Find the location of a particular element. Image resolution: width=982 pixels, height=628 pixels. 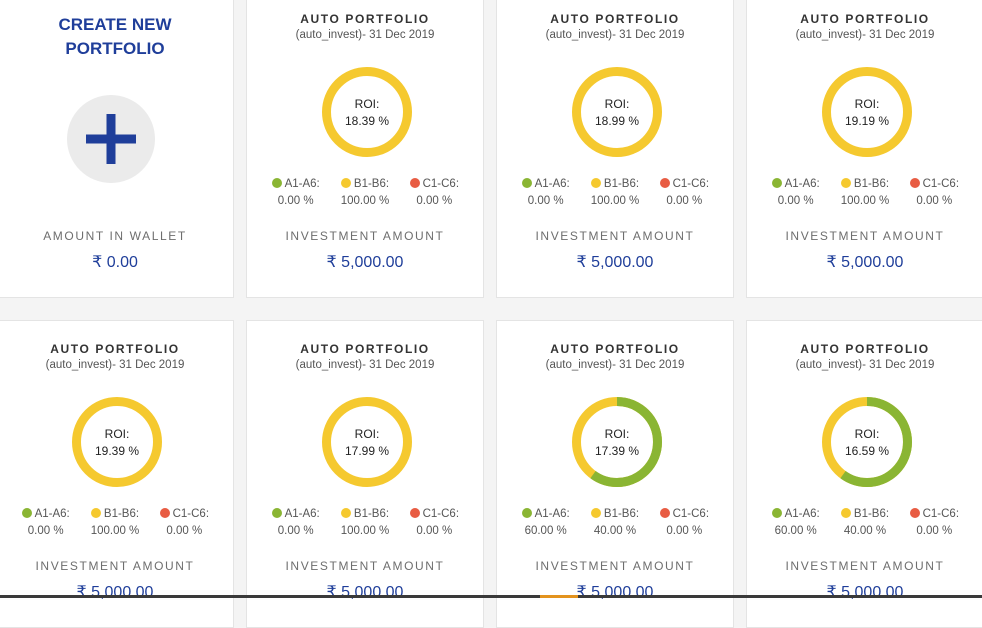

roi-text: ROI: 18.39 % is located at coordinates (367, 113).